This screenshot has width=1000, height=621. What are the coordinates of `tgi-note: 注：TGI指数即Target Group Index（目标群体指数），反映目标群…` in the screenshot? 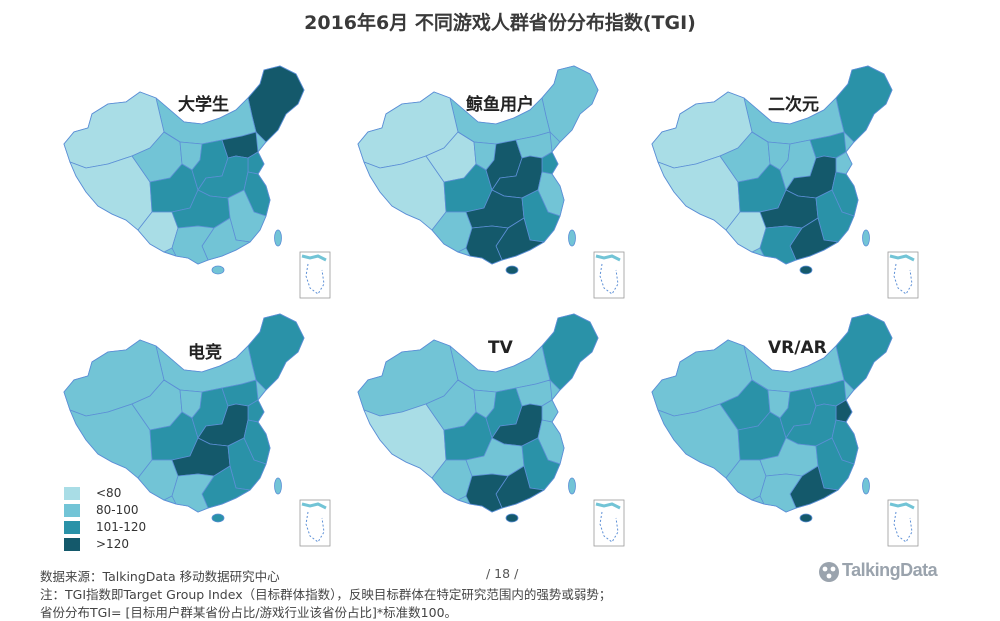 It's located at (326, 594).